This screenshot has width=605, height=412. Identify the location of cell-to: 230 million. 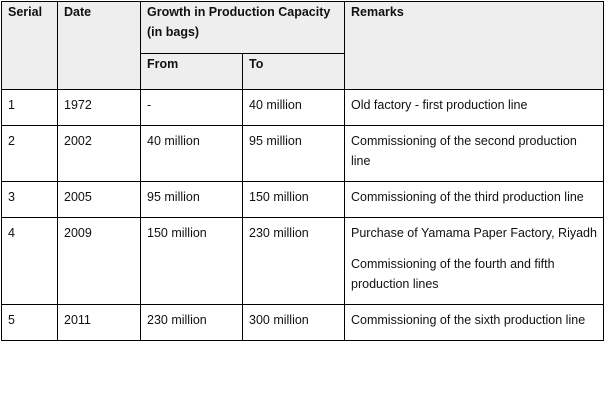
(293, 261).